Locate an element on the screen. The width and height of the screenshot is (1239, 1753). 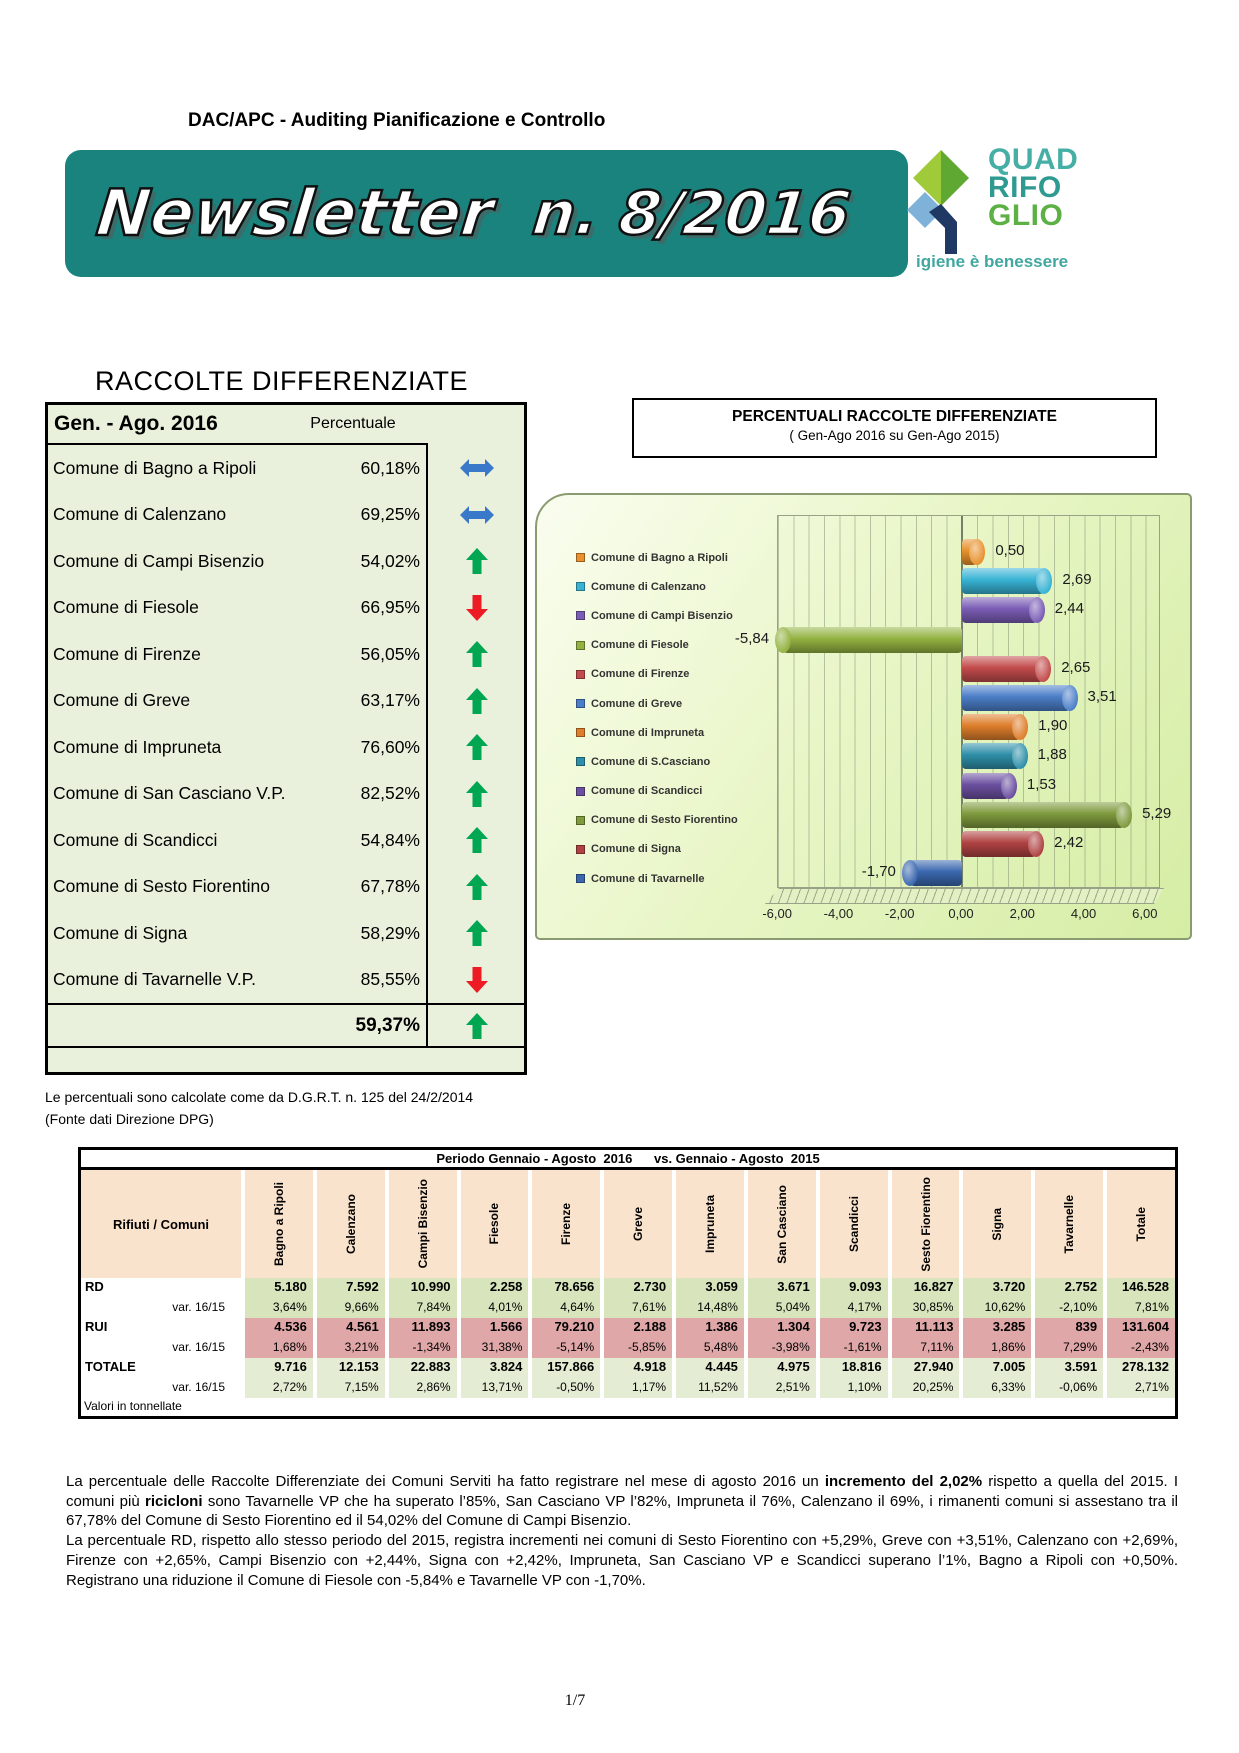
chart-bar-value: 0,50 is located at coordinates (1010, 550).